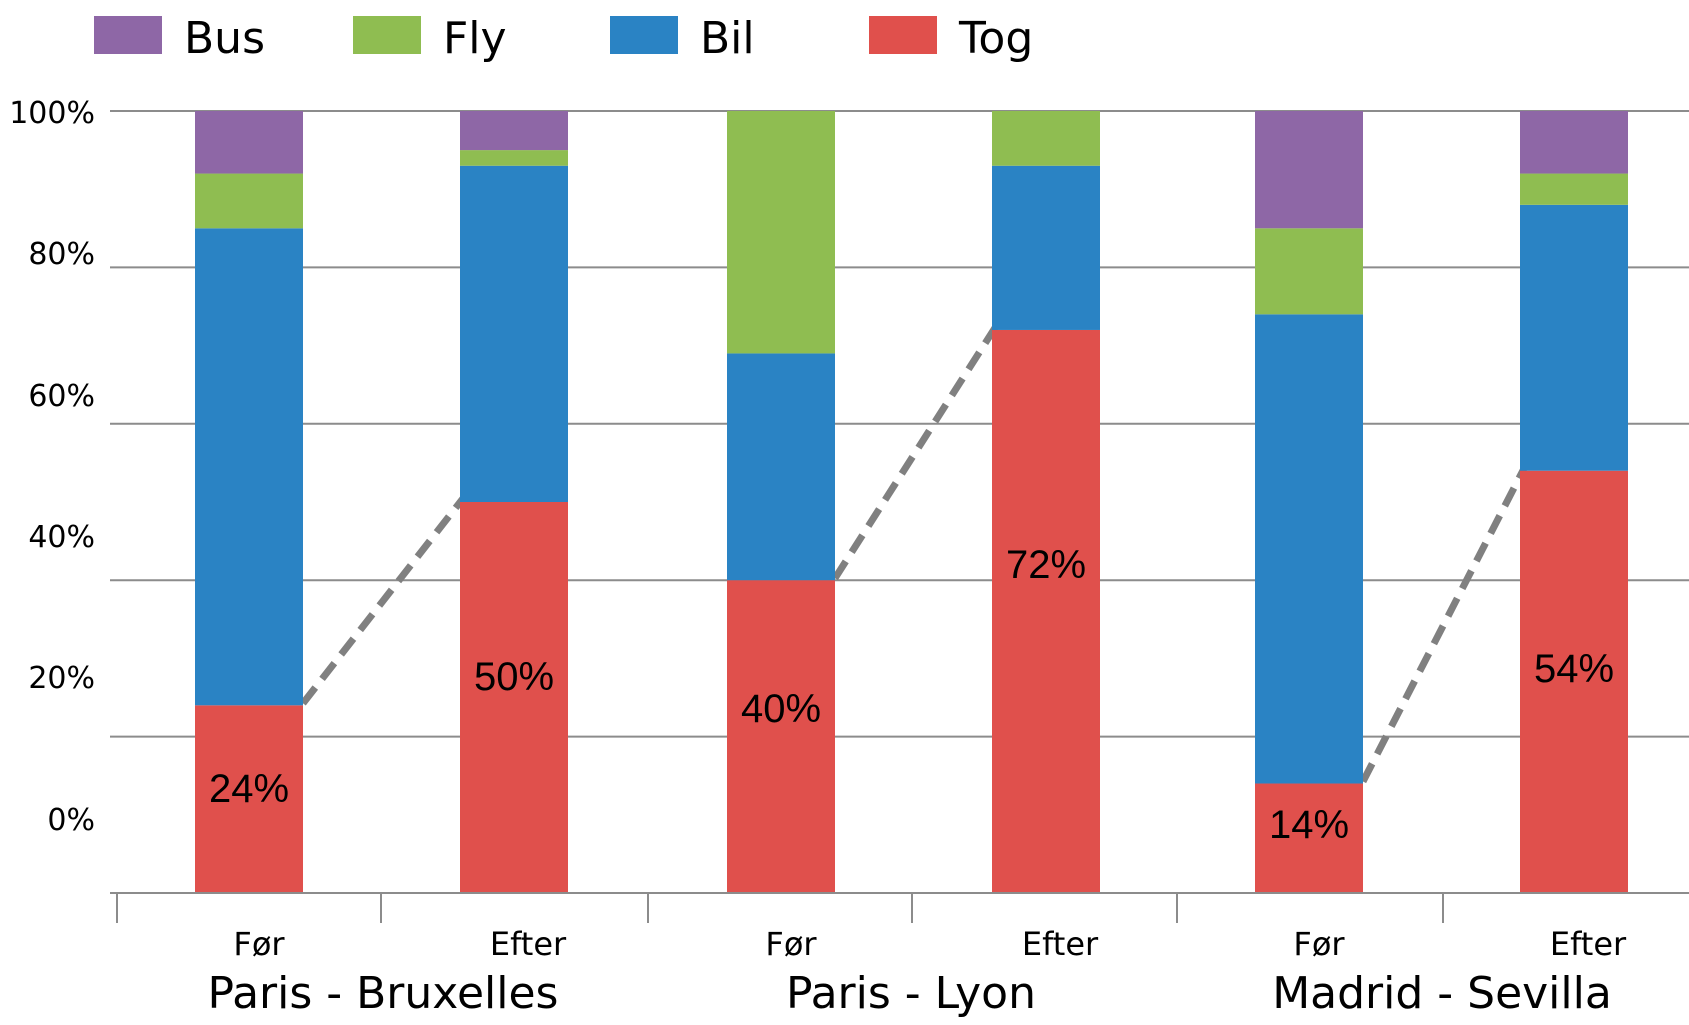  Describe the element at coordinates (61, 537) in the screenshot. I see `y-tick-label: 40%` at that location.